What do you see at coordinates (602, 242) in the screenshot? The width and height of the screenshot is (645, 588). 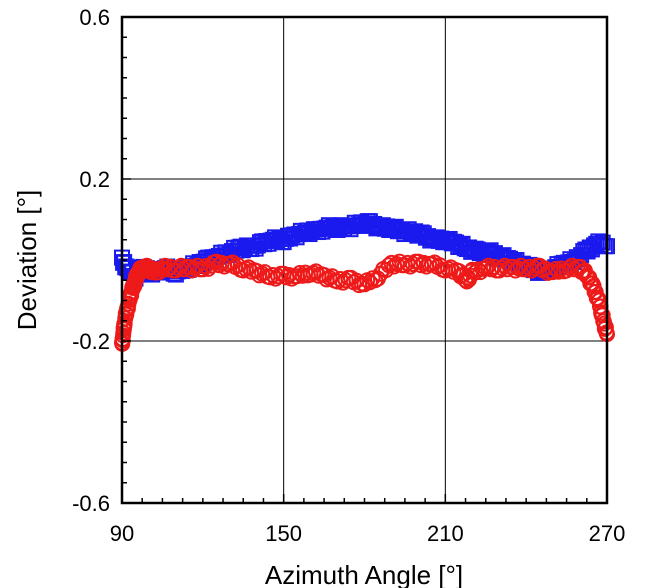 I see `data-point-square` at bounding box center [602, 242].